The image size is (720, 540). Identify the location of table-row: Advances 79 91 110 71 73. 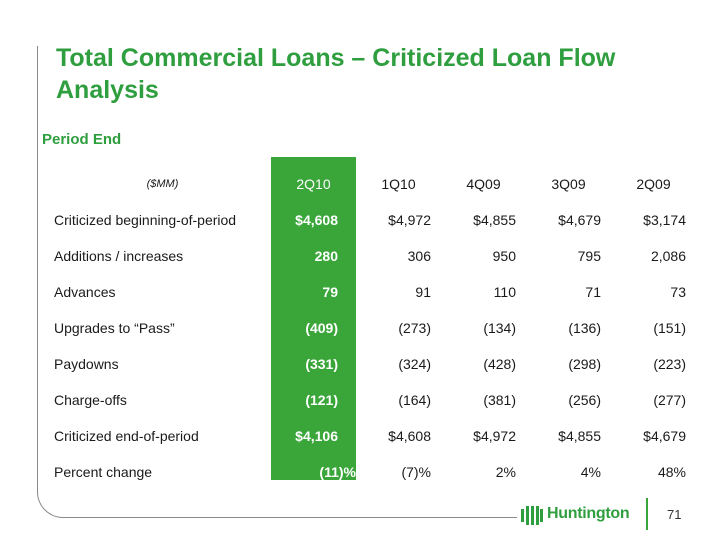
(372, 292).